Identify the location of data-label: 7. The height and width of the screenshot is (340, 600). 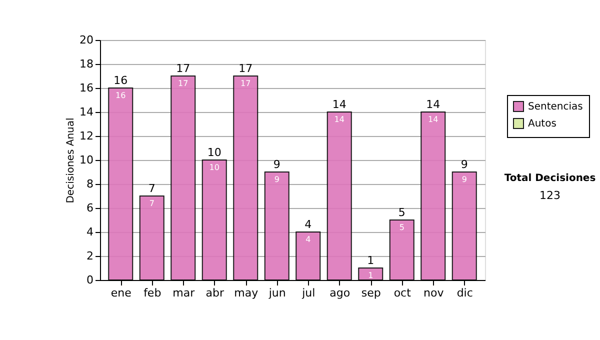
(151, 203).